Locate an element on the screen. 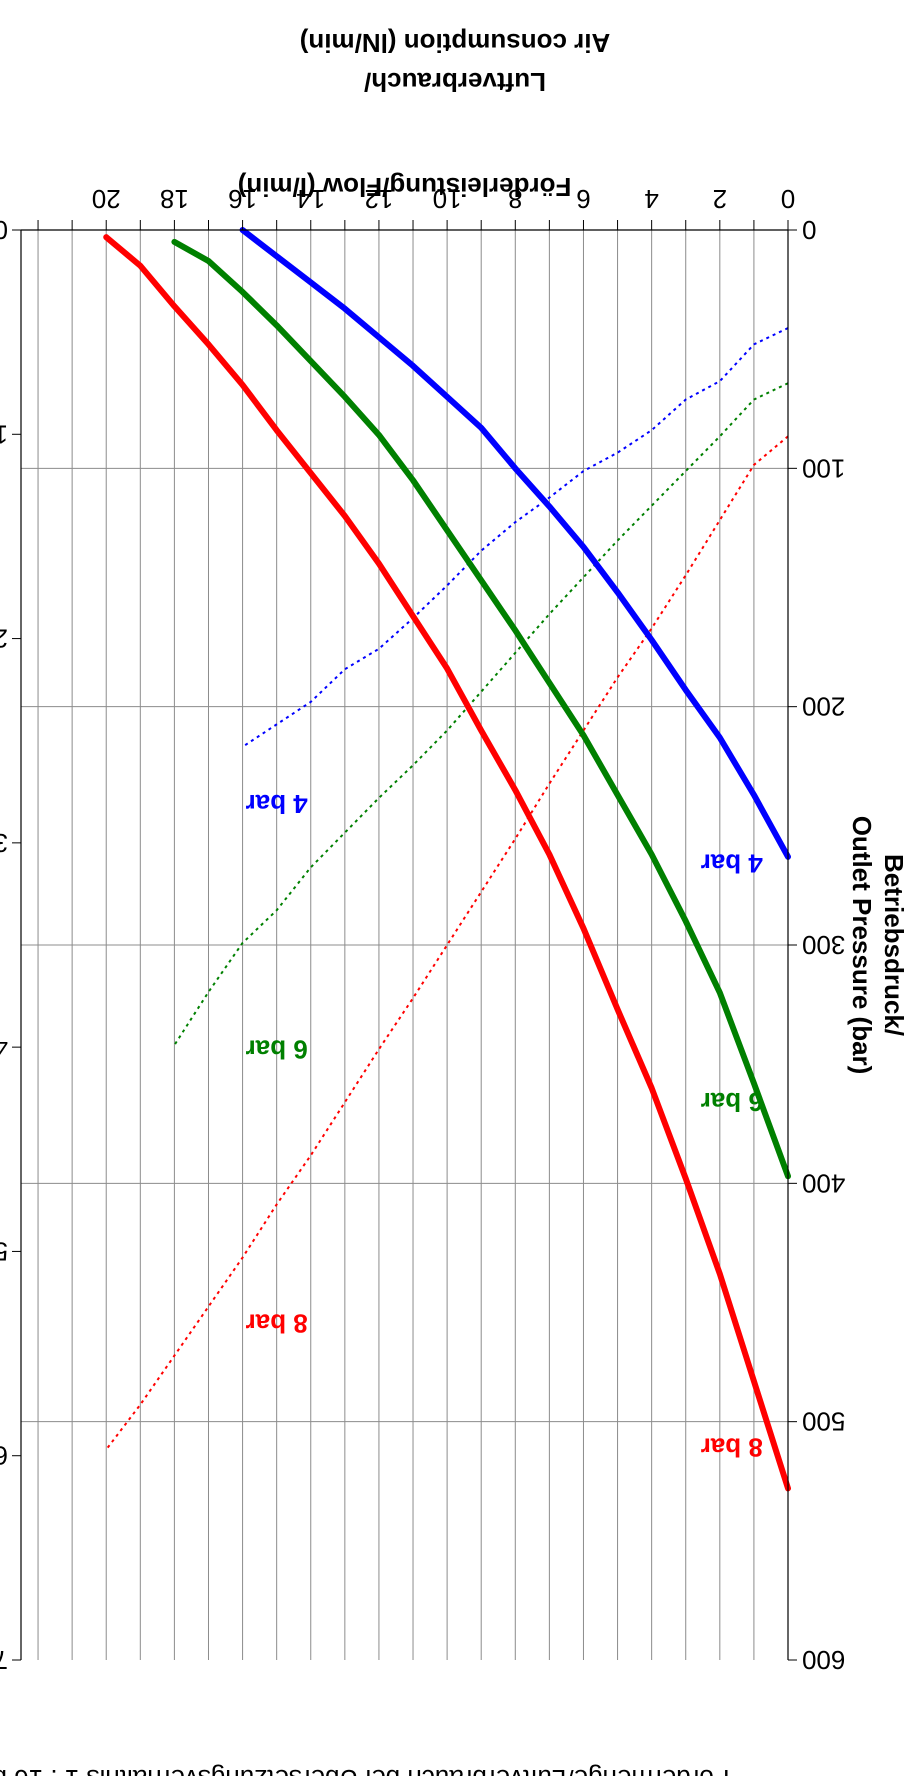  x-tick-label: 16 is located at coordinates (242, 199).